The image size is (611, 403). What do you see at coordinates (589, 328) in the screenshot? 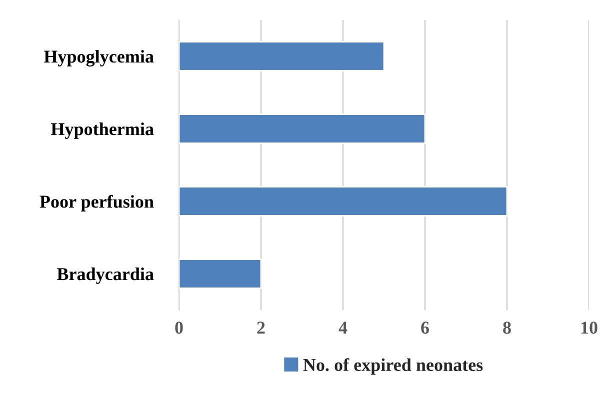
I see `x-tick-label: 10` at bounding box center [589, 328].